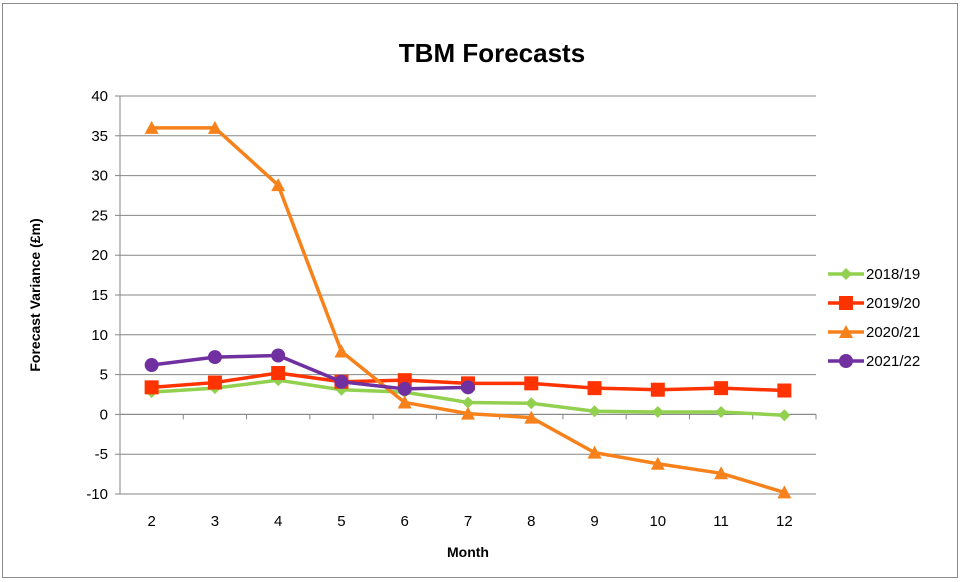  What do you see at coordinates (101, 454) in the screenshot?
I see `y-tick-label: -5` at bounding box center [101, 454].